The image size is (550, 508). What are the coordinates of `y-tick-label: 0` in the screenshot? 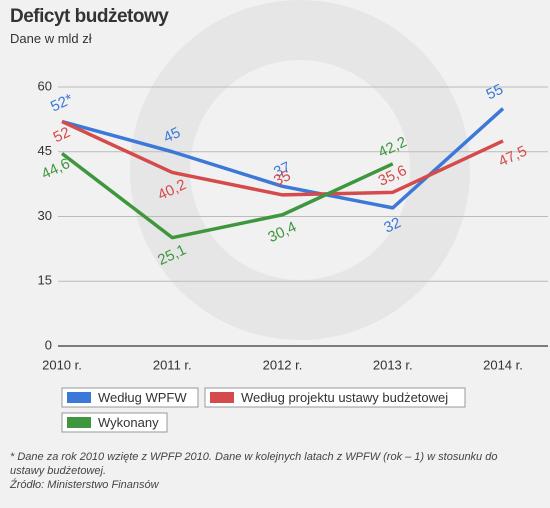 It's located at (48, 344).